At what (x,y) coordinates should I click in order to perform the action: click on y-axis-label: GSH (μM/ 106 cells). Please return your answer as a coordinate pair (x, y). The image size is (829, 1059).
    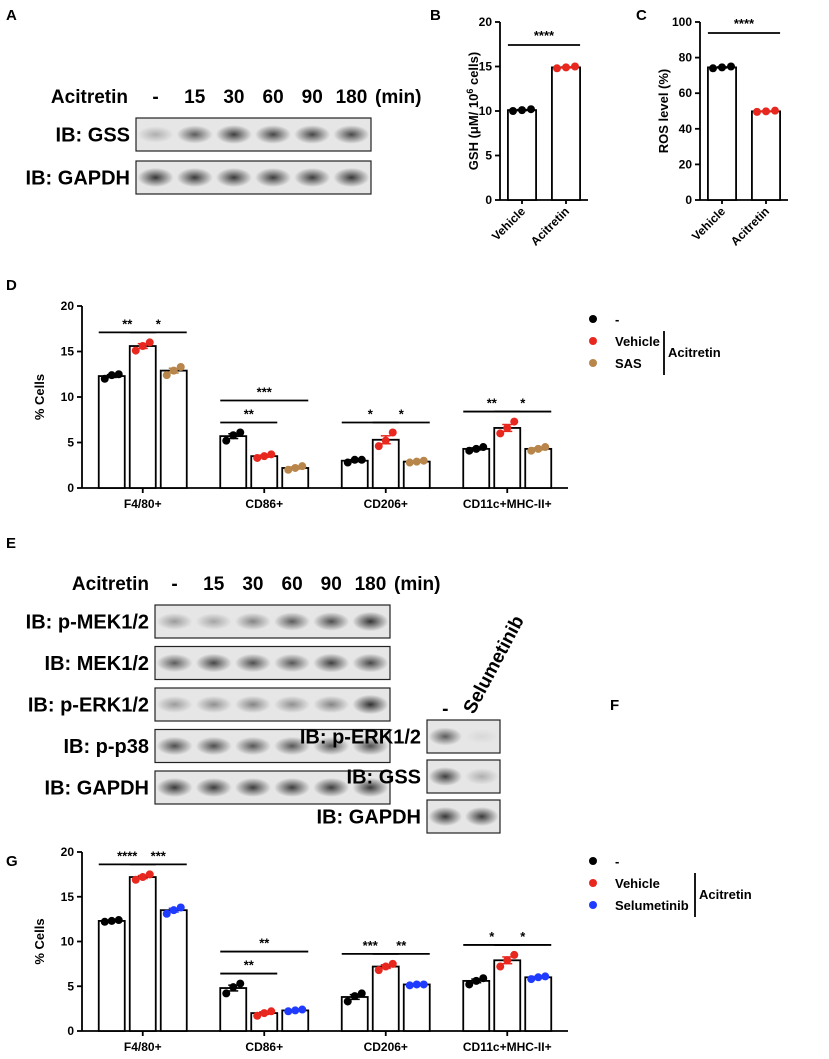
    Looking at the image, I should click on (473, 111).